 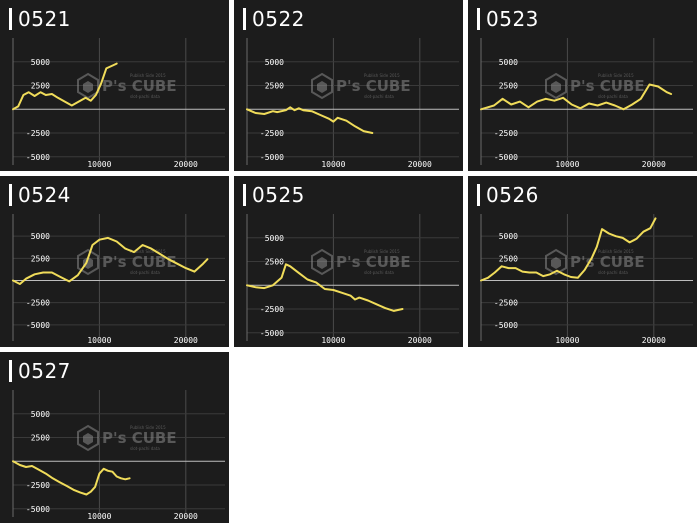 I want to click on panel-header: 0524, so click(x=40, y=195).